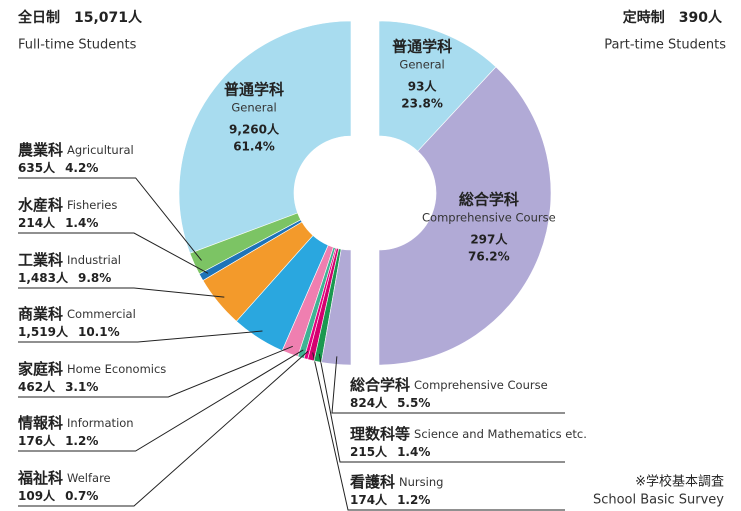 Image resolution: width=741 pixels, height=511 pixels. What do you see at coordinates (369, 402) in the screenshot?
I see `count-label: 824人` at bounding box center [369, 402].